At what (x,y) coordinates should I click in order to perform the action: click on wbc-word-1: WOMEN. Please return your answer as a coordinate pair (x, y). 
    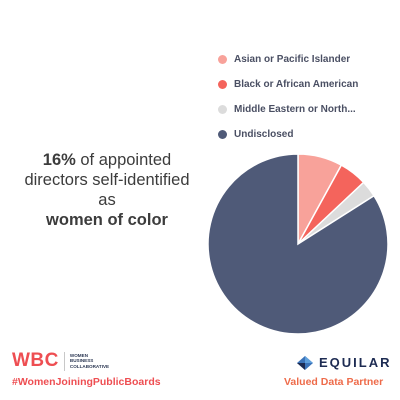
    Looking at the image, I should click on (79, 355).